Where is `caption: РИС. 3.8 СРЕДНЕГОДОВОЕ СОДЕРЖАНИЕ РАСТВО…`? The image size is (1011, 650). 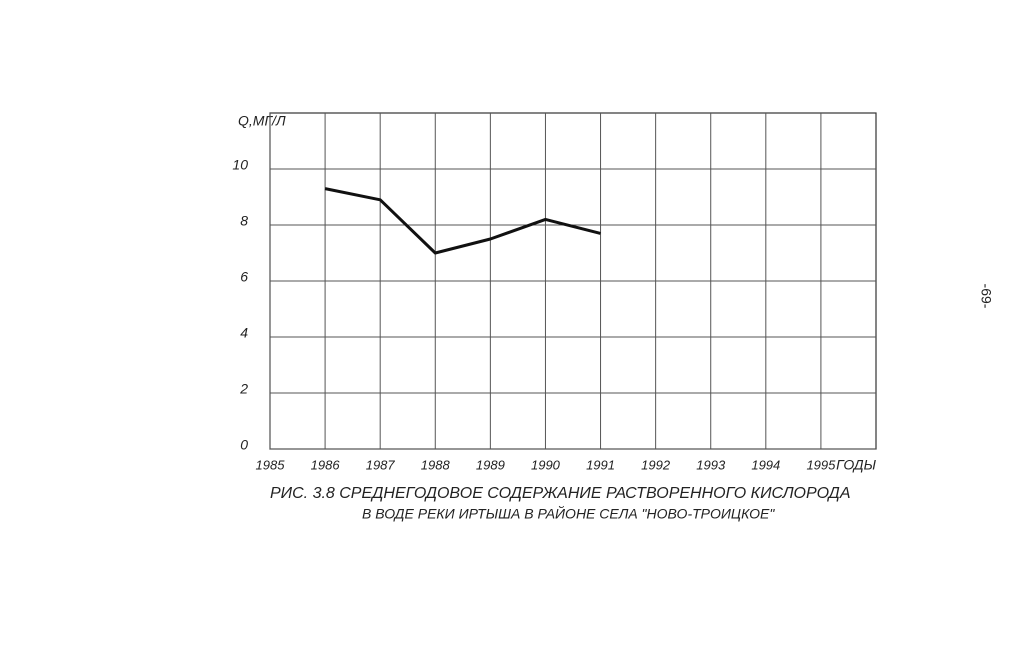 caption: РИС. 3.8 СРЕДНЕГОДОВОЕ СОДЕРЖАНИЕ РАСТВО… is located at coordinates (560, 493).